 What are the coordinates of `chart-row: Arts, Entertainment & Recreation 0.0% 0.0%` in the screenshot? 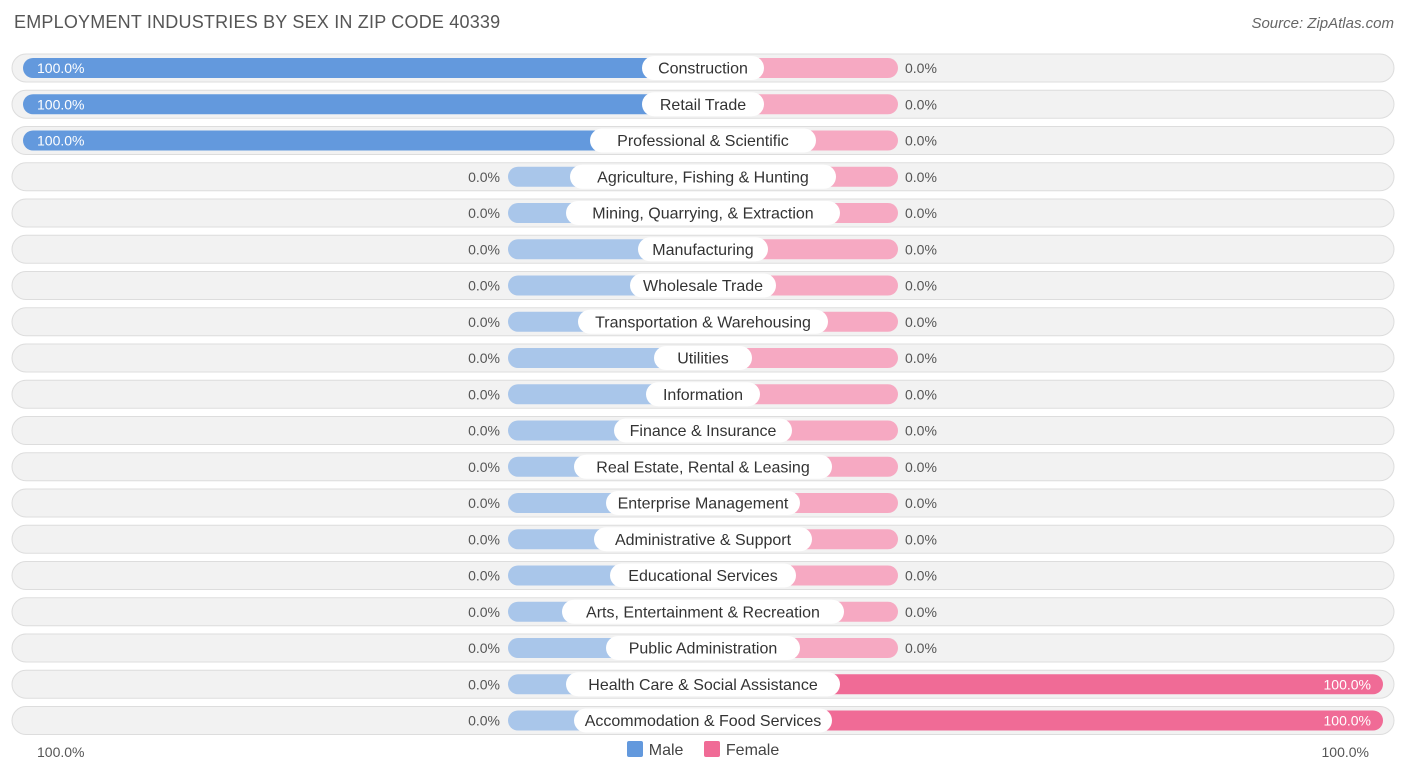 It's located at (703, 612).